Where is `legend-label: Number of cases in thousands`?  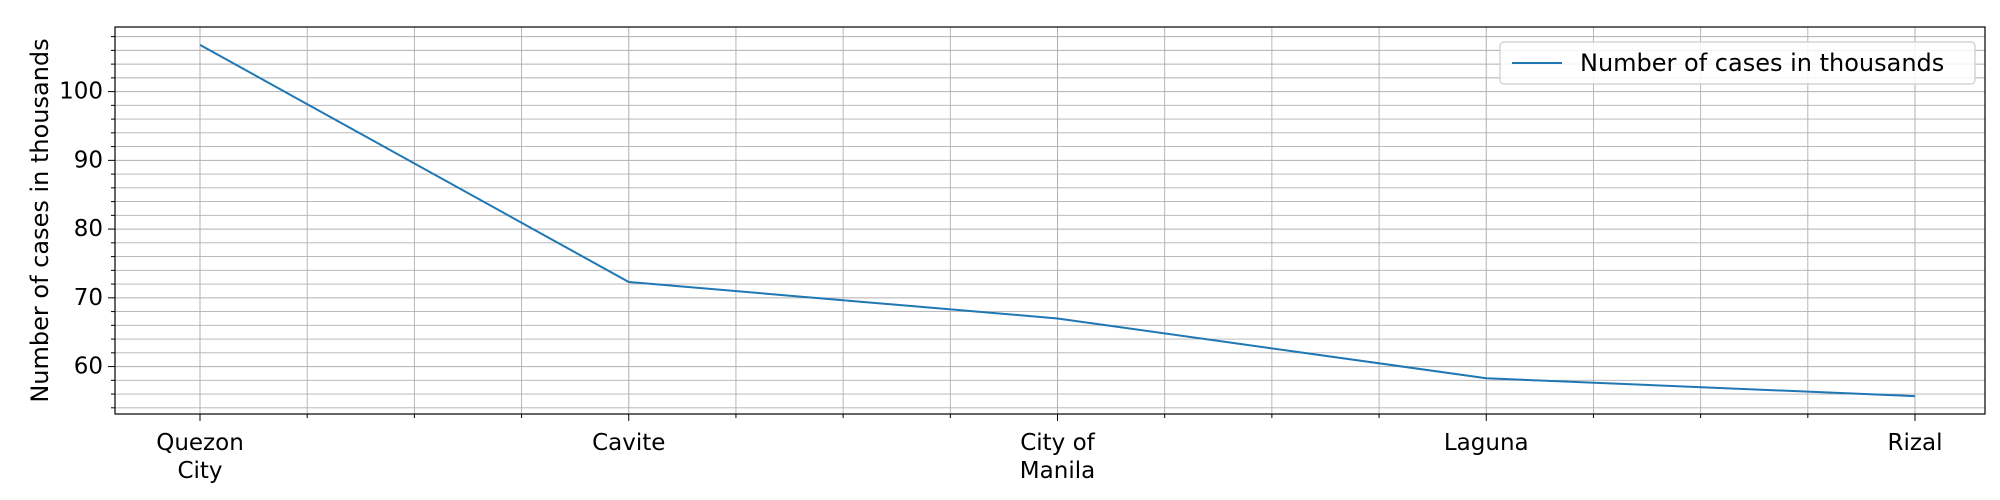 legend-label: Number of cases in thousands is located at coordinates (1762, 63).